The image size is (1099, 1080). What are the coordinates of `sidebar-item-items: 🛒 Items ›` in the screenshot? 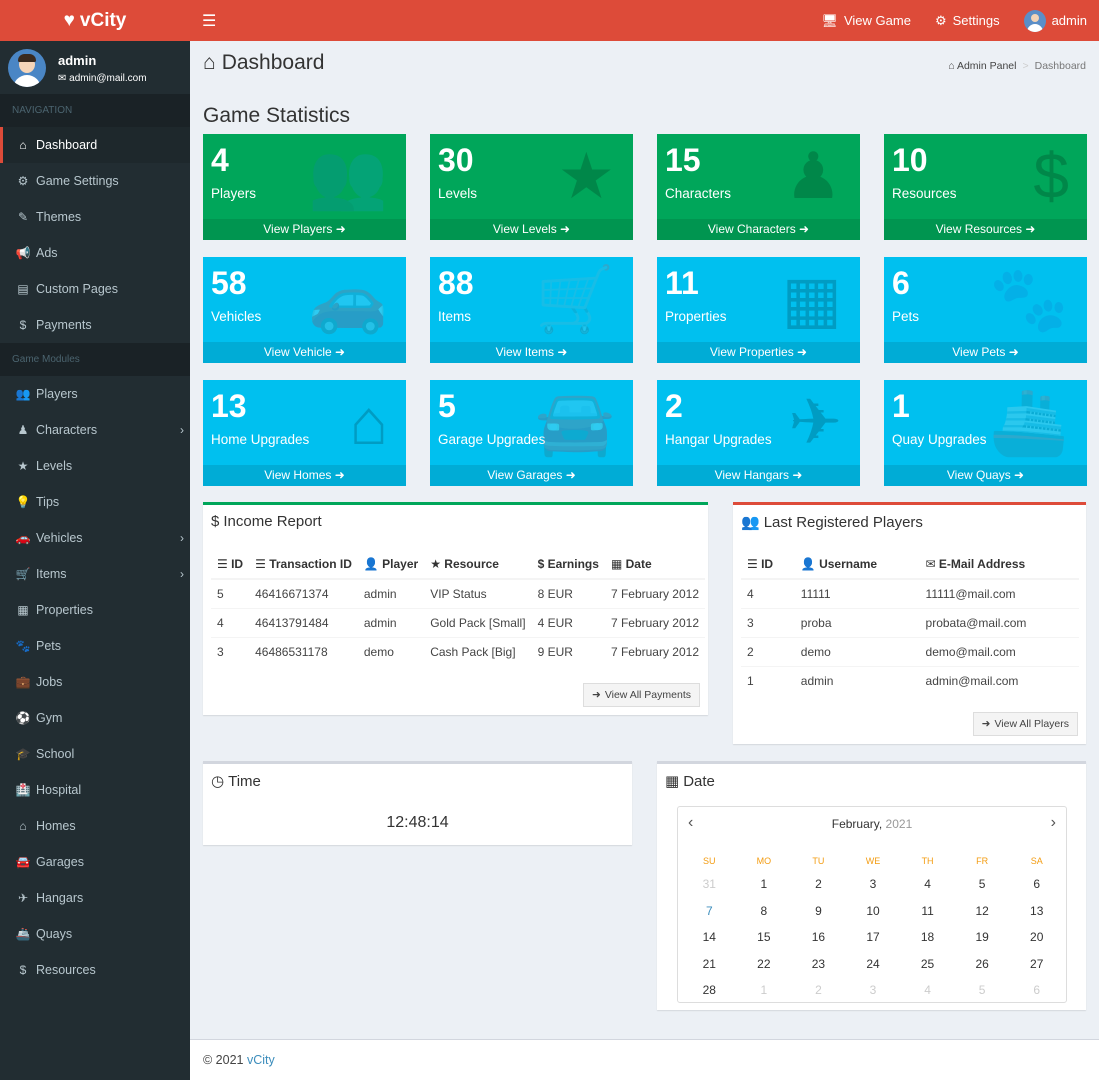 It's located at (95, 574).